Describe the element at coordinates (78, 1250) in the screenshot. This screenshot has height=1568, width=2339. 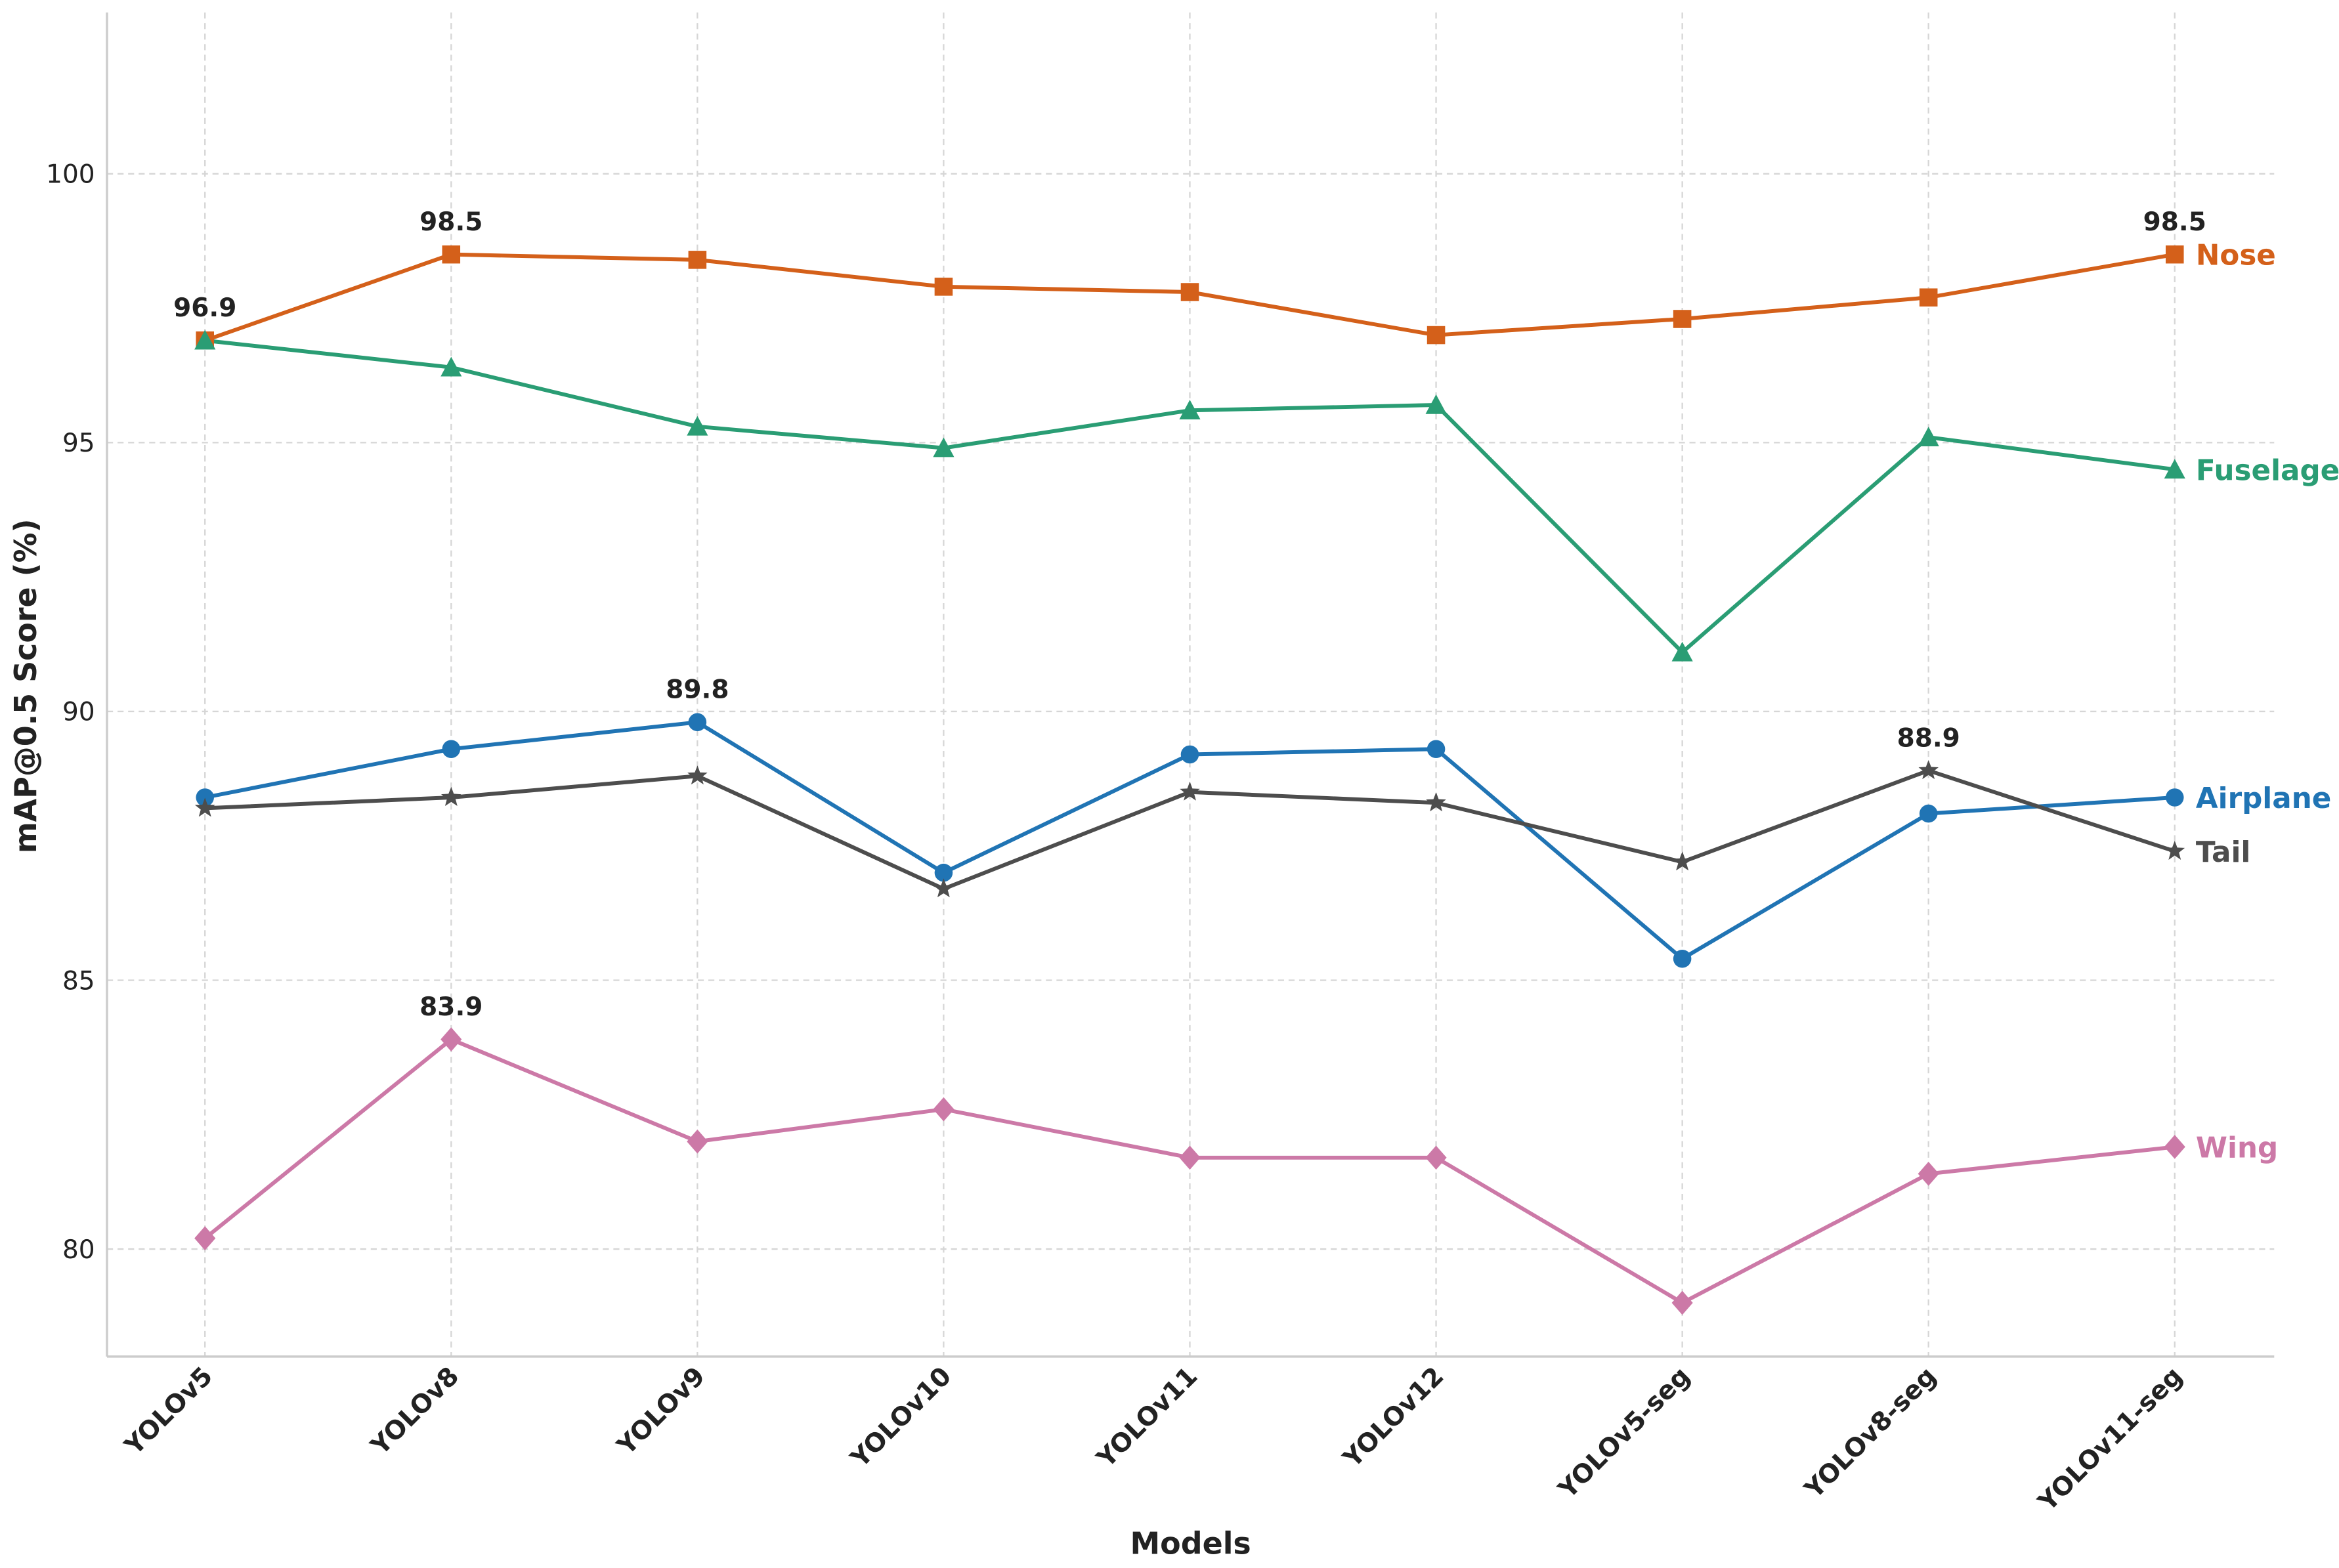
I see `y-tick-label: 80` at that location.